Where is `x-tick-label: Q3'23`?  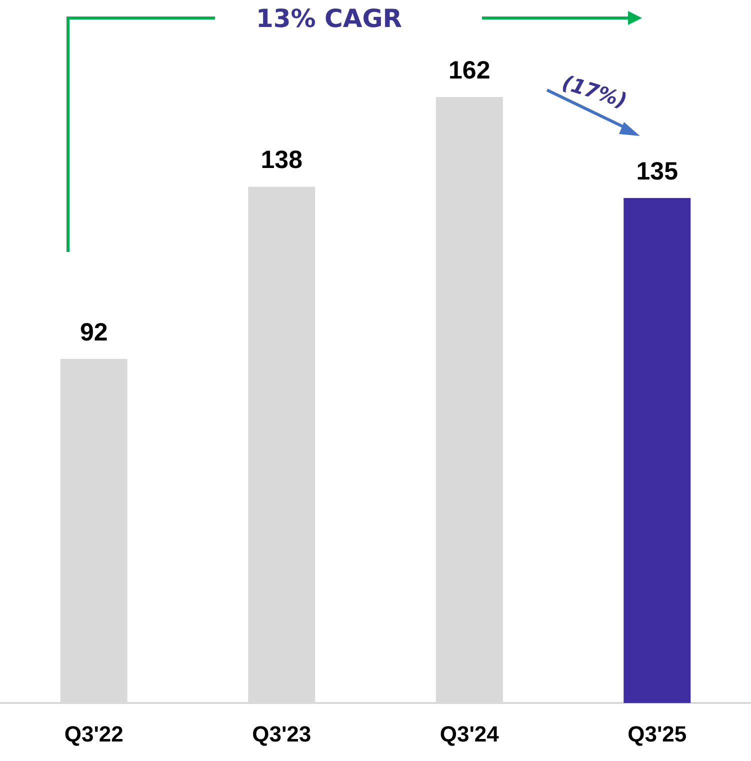 x-tick-label: Q3'23 is located at coordinates (282, 734).